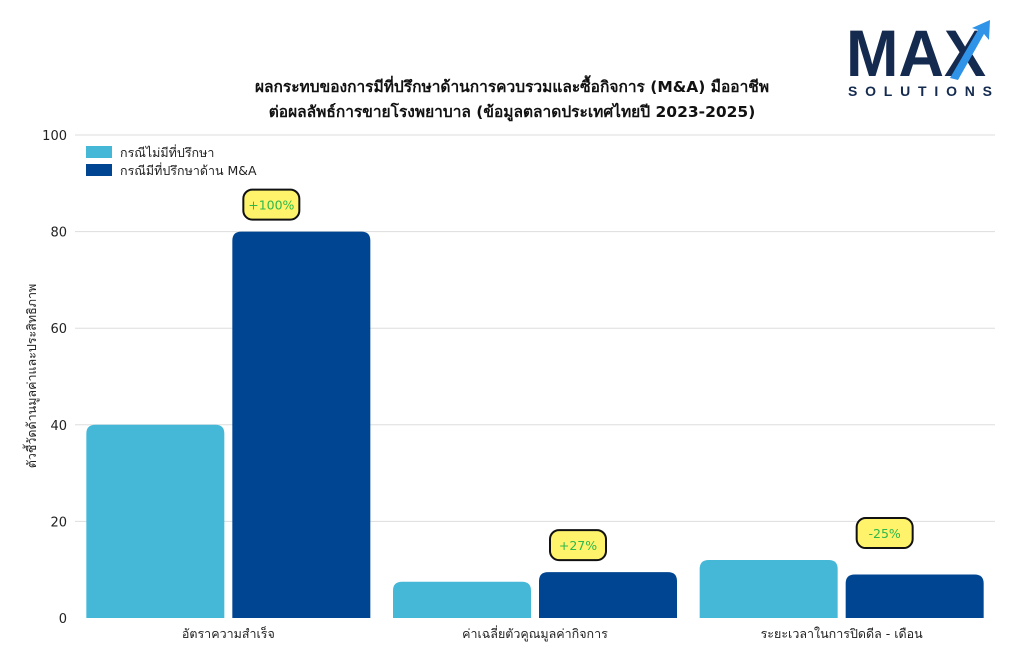 This screenshot has width=1024, height=647. I want to click on logo-arrow-icon, so click(970, 50).